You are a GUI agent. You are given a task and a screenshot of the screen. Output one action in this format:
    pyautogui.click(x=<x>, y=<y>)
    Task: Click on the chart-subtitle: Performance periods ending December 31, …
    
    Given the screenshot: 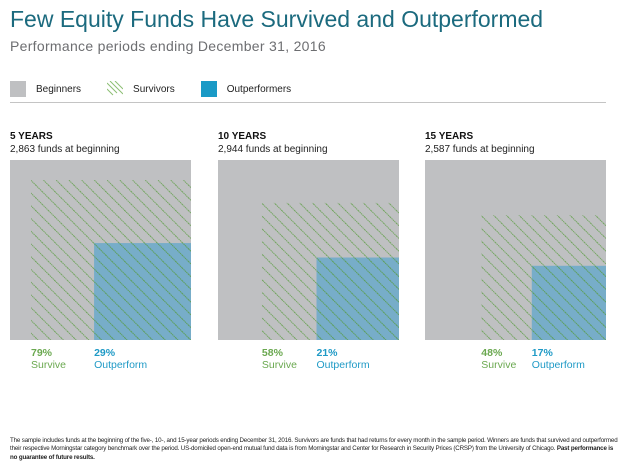 What is the action you would take?
    pyautogui.click(x=168, y=46)
    